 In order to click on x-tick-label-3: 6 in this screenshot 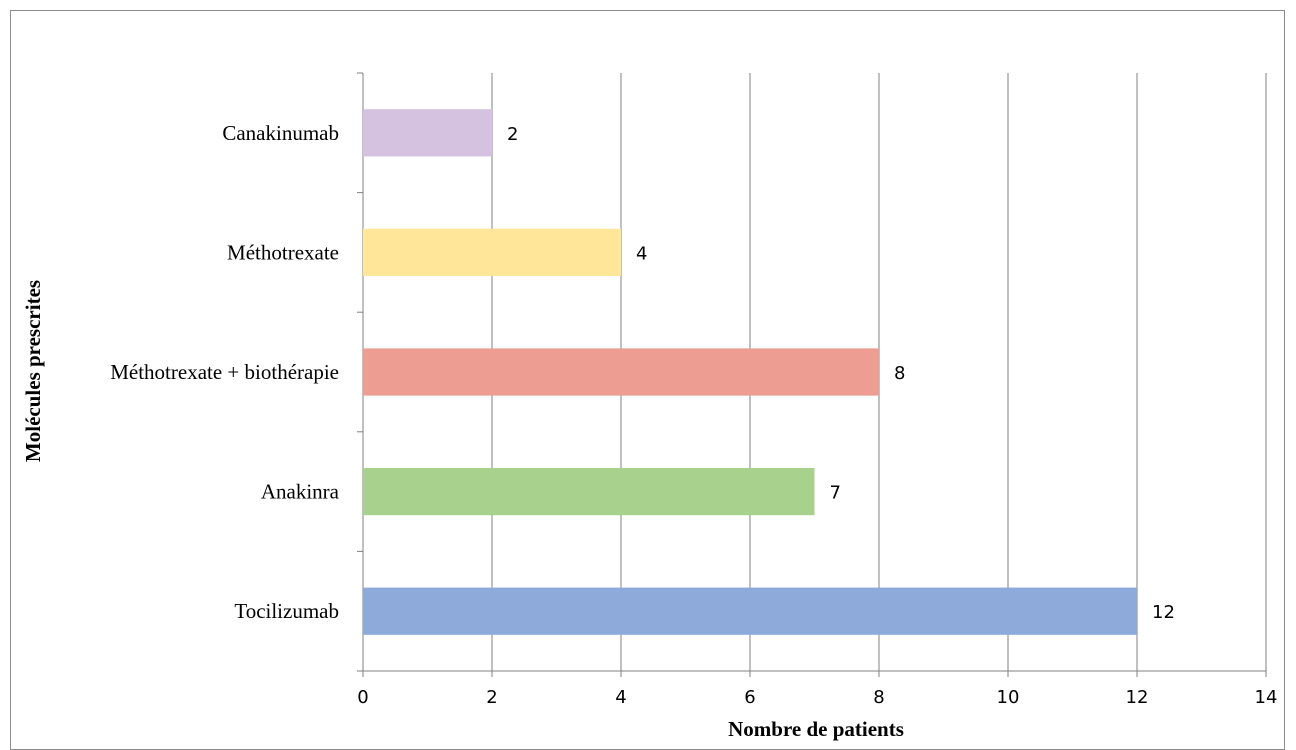, I will do `click(749, 697)`.